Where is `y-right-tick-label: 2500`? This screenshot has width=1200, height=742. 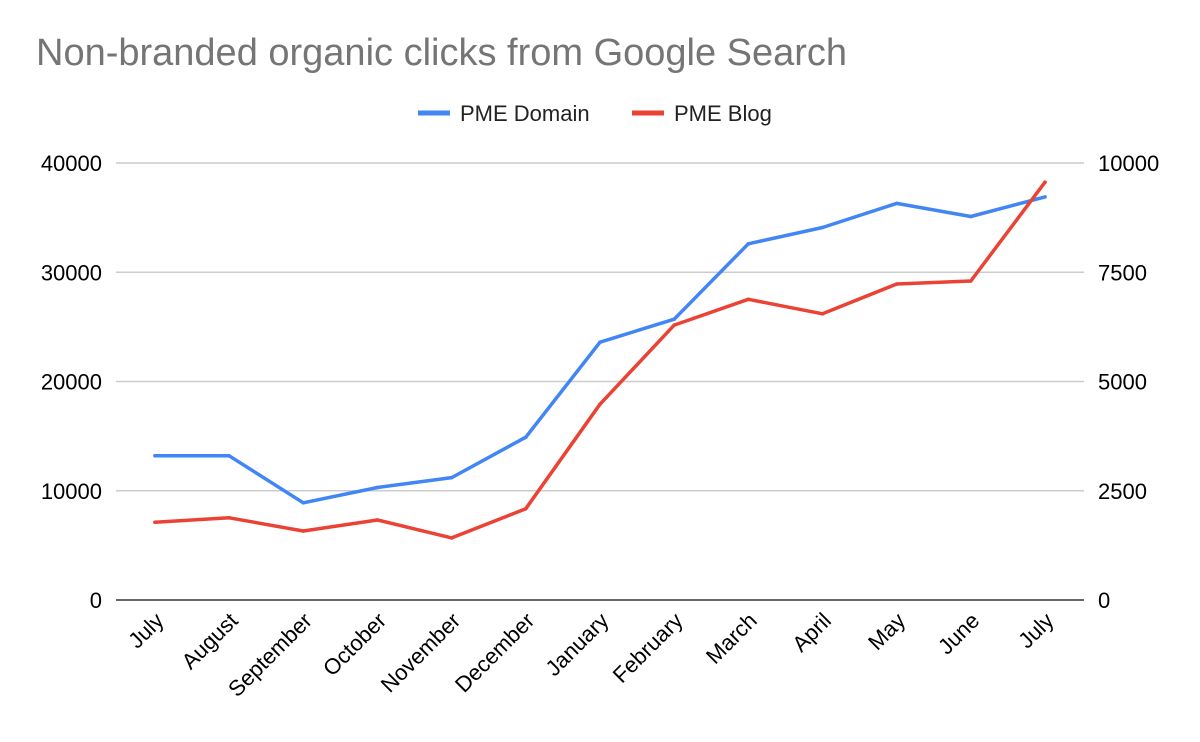
y-right-tick-label: 2500 is located at coordinates (1122, 491).